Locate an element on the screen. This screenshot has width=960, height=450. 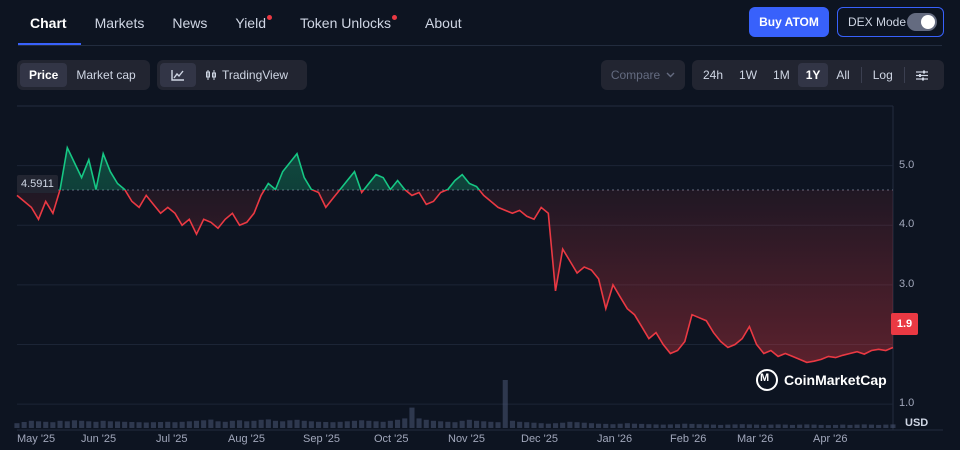
log-scale-button: Log is located at coordinates (882, 75).